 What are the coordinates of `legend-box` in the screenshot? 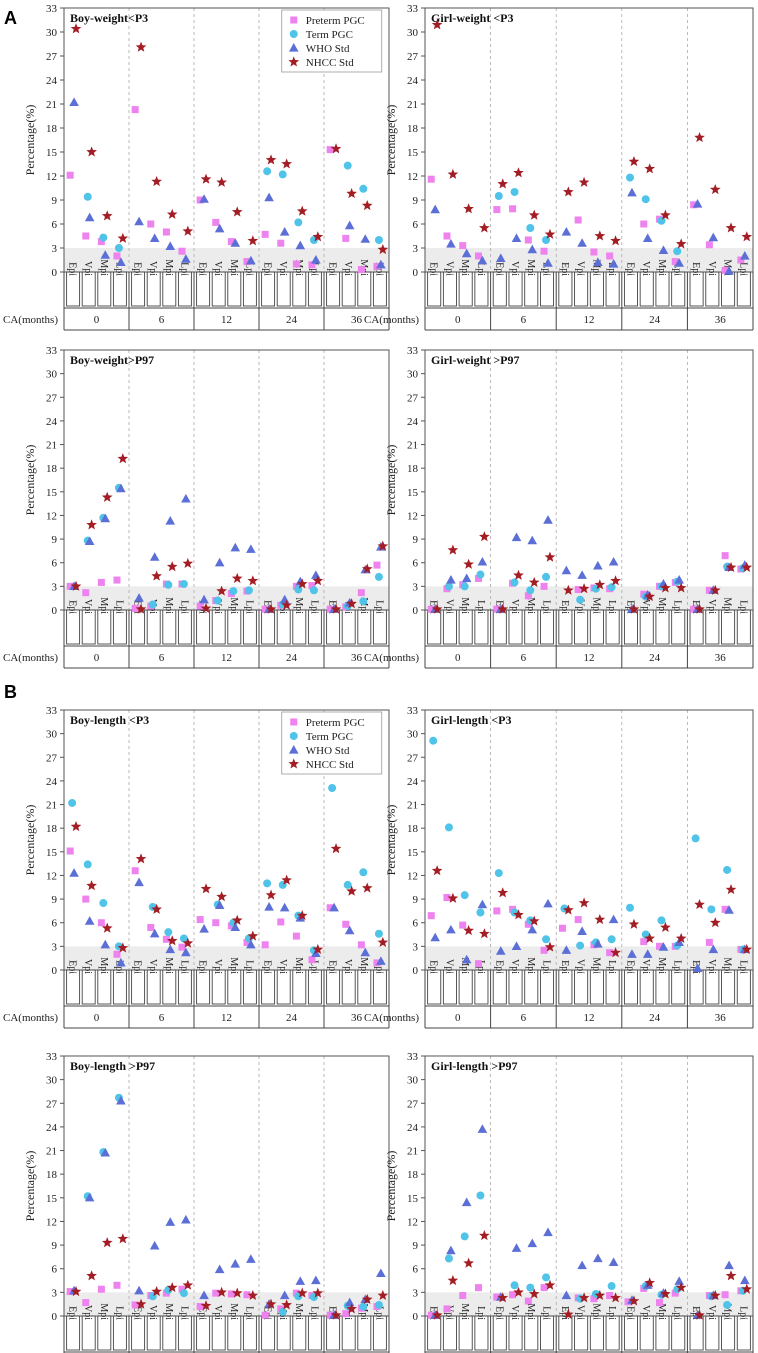 It's located at (332, 743).